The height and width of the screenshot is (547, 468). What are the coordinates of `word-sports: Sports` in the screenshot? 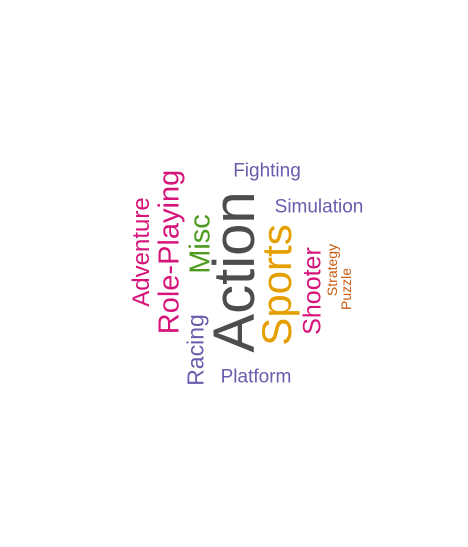 It's located at (276, 285).